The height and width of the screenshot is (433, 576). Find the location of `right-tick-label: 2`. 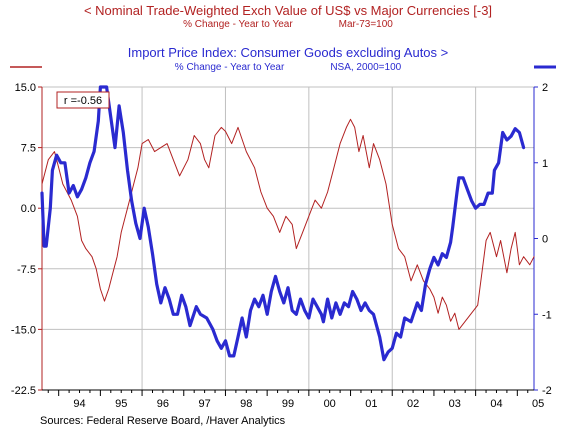

right-tick-label: 2 is located at coordinates (545, 88).